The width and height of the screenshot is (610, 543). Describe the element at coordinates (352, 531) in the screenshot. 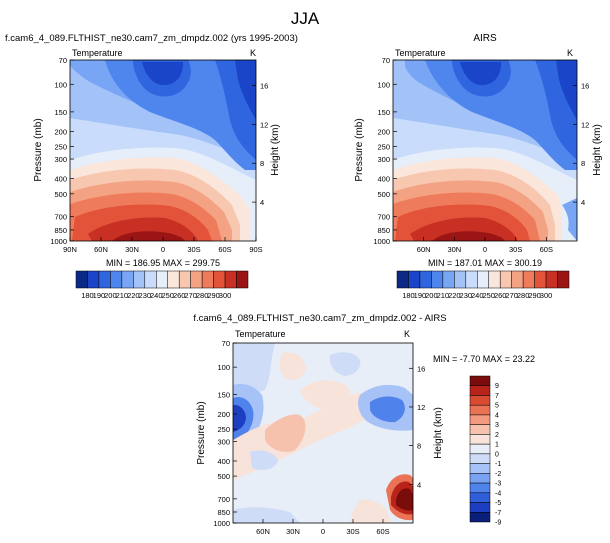

I see `x-tick-label: 30S` at that location.